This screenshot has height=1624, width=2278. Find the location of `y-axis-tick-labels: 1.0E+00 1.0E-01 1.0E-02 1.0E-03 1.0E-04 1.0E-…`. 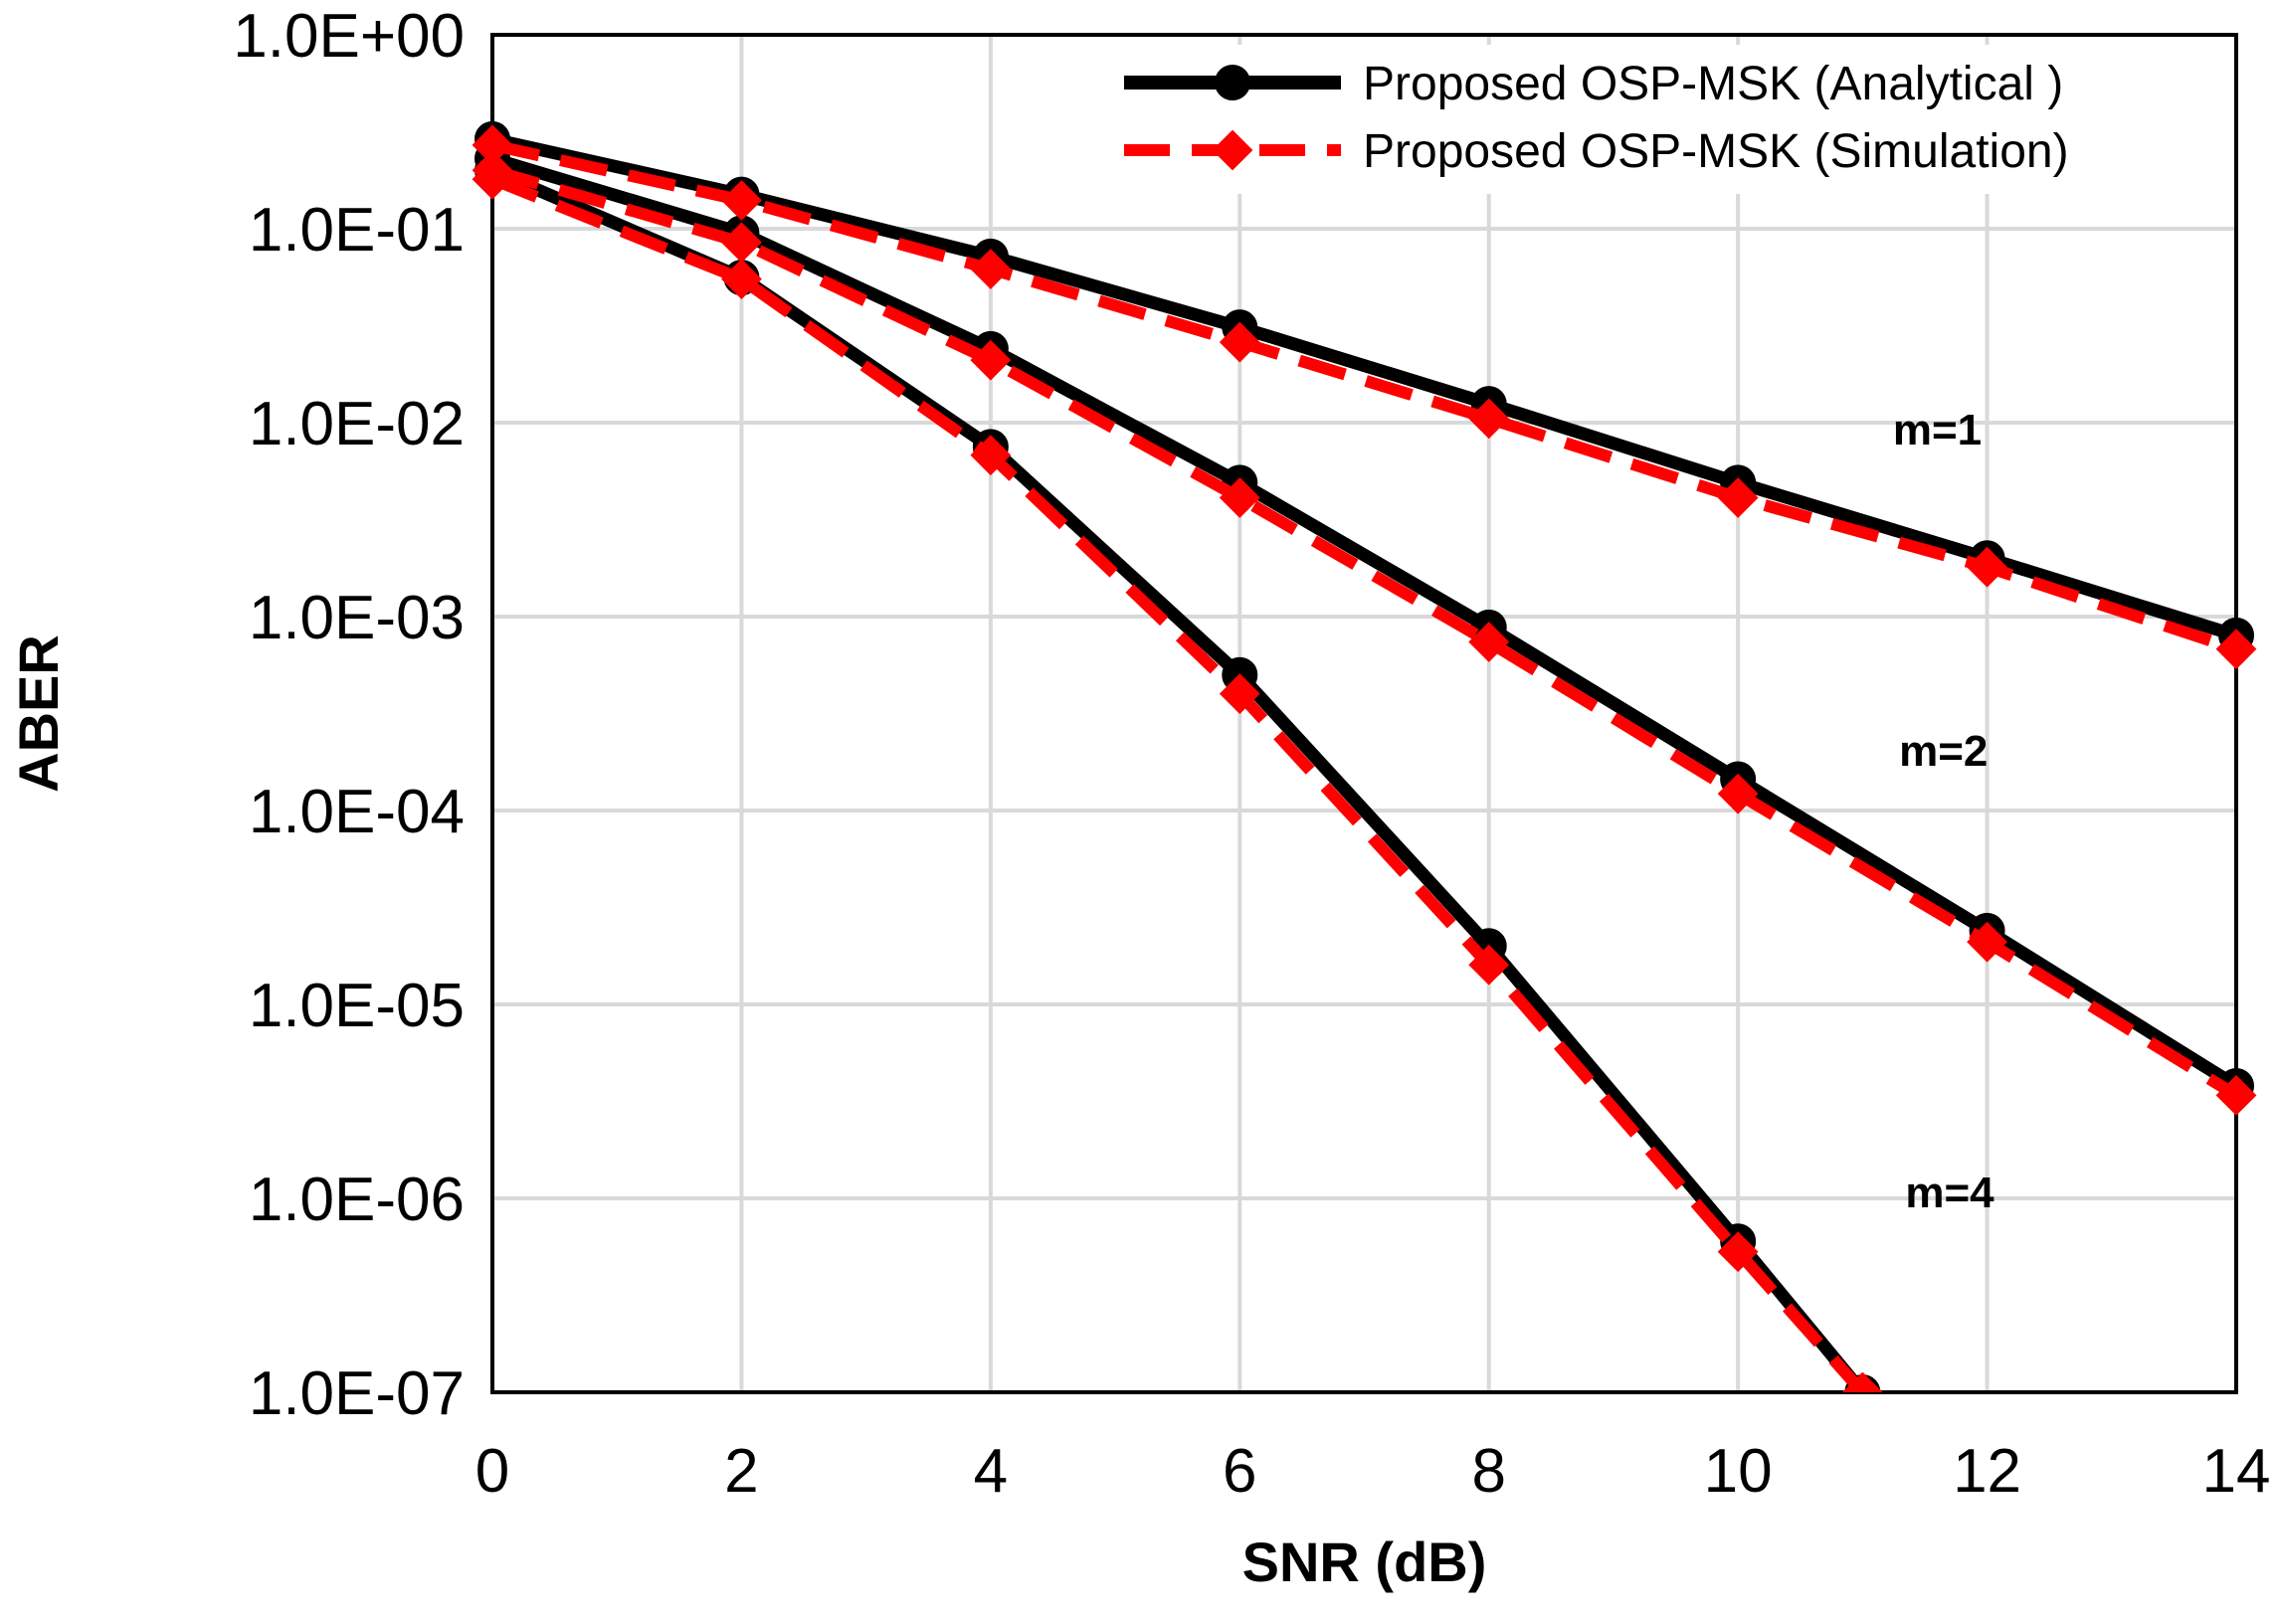

y-axis-tick-labels: 1.0E+00 1.0E-01 1.0E-02 1.0E-03 1.0E-04 1.0E-… is located at coordinates (349, 715).